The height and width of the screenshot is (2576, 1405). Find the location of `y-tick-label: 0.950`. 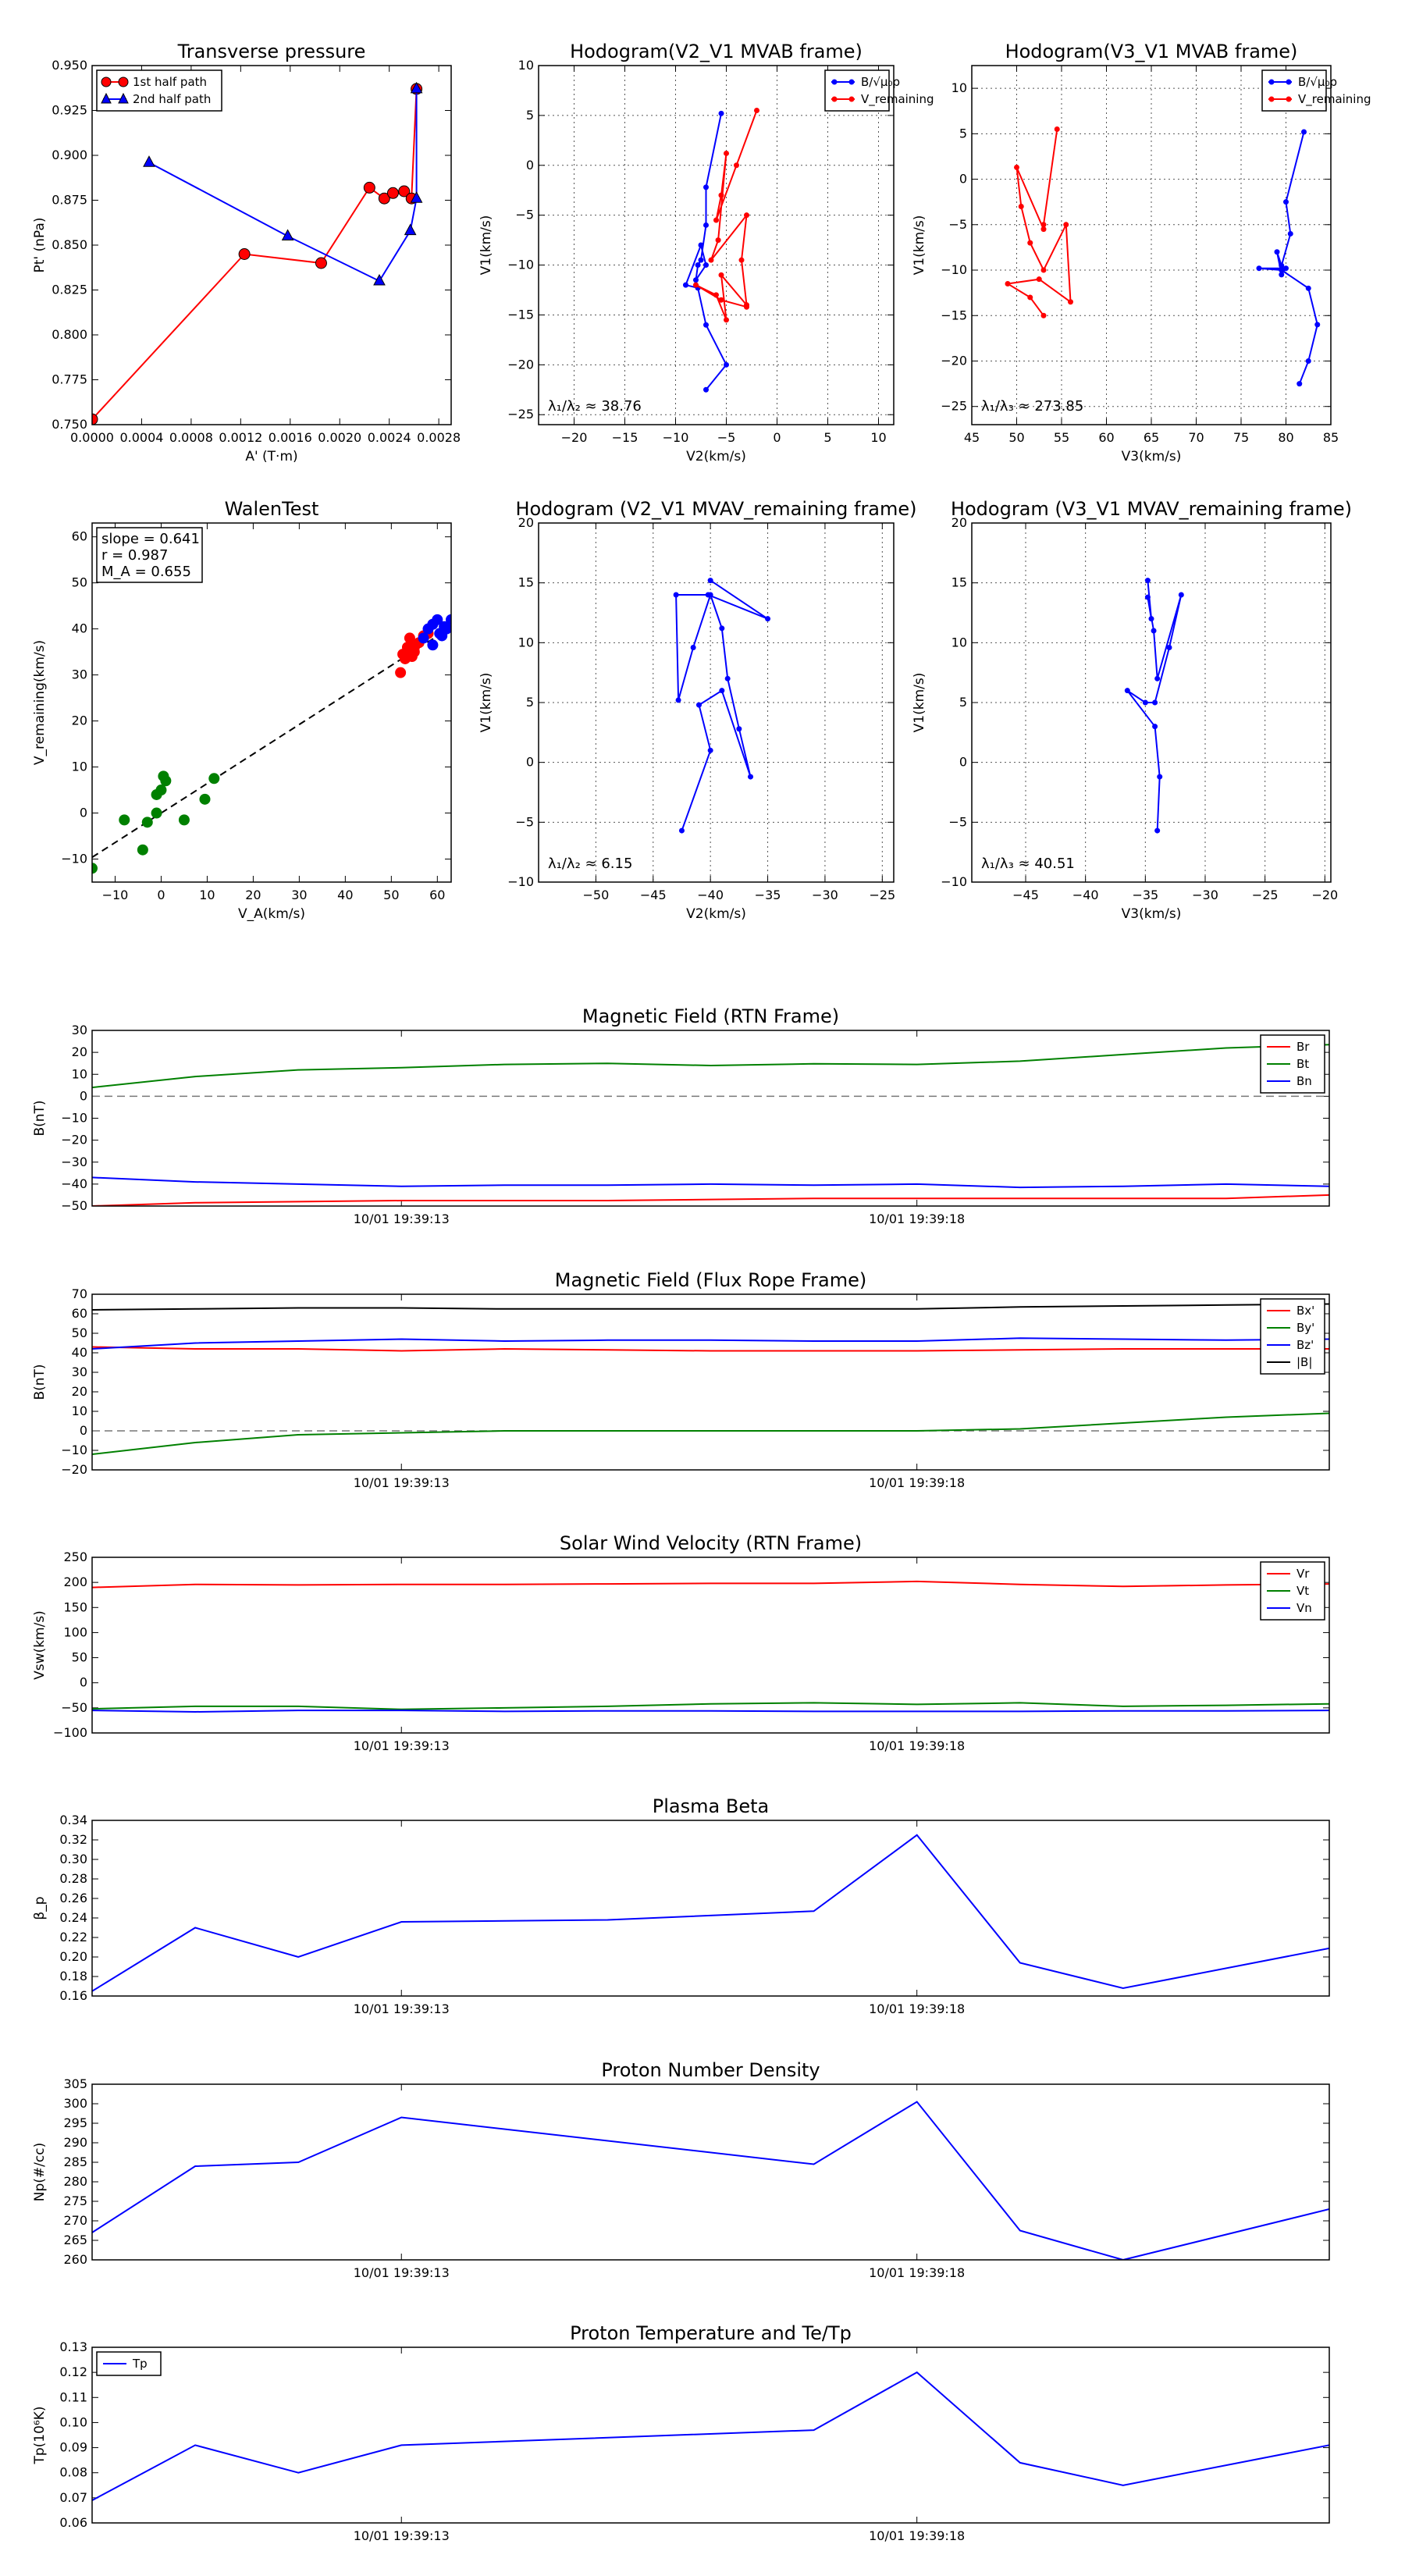

y-tick-label: 0.950 is located at coordinates (69, 65).